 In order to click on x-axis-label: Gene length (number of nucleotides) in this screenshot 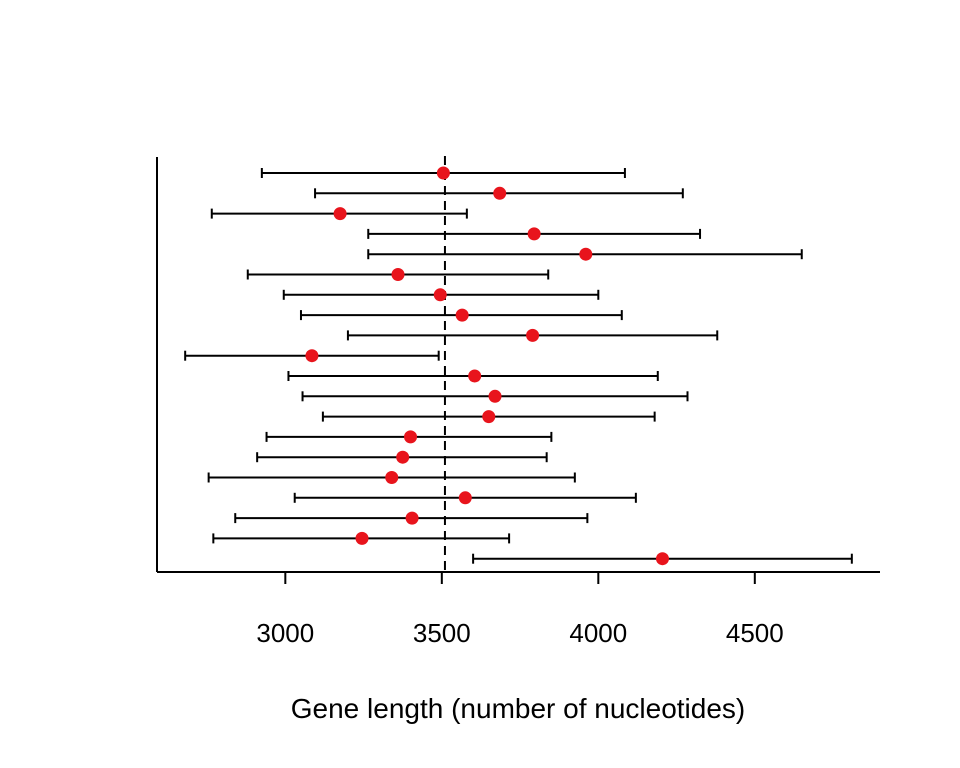, I will do `click(518, 708)`.